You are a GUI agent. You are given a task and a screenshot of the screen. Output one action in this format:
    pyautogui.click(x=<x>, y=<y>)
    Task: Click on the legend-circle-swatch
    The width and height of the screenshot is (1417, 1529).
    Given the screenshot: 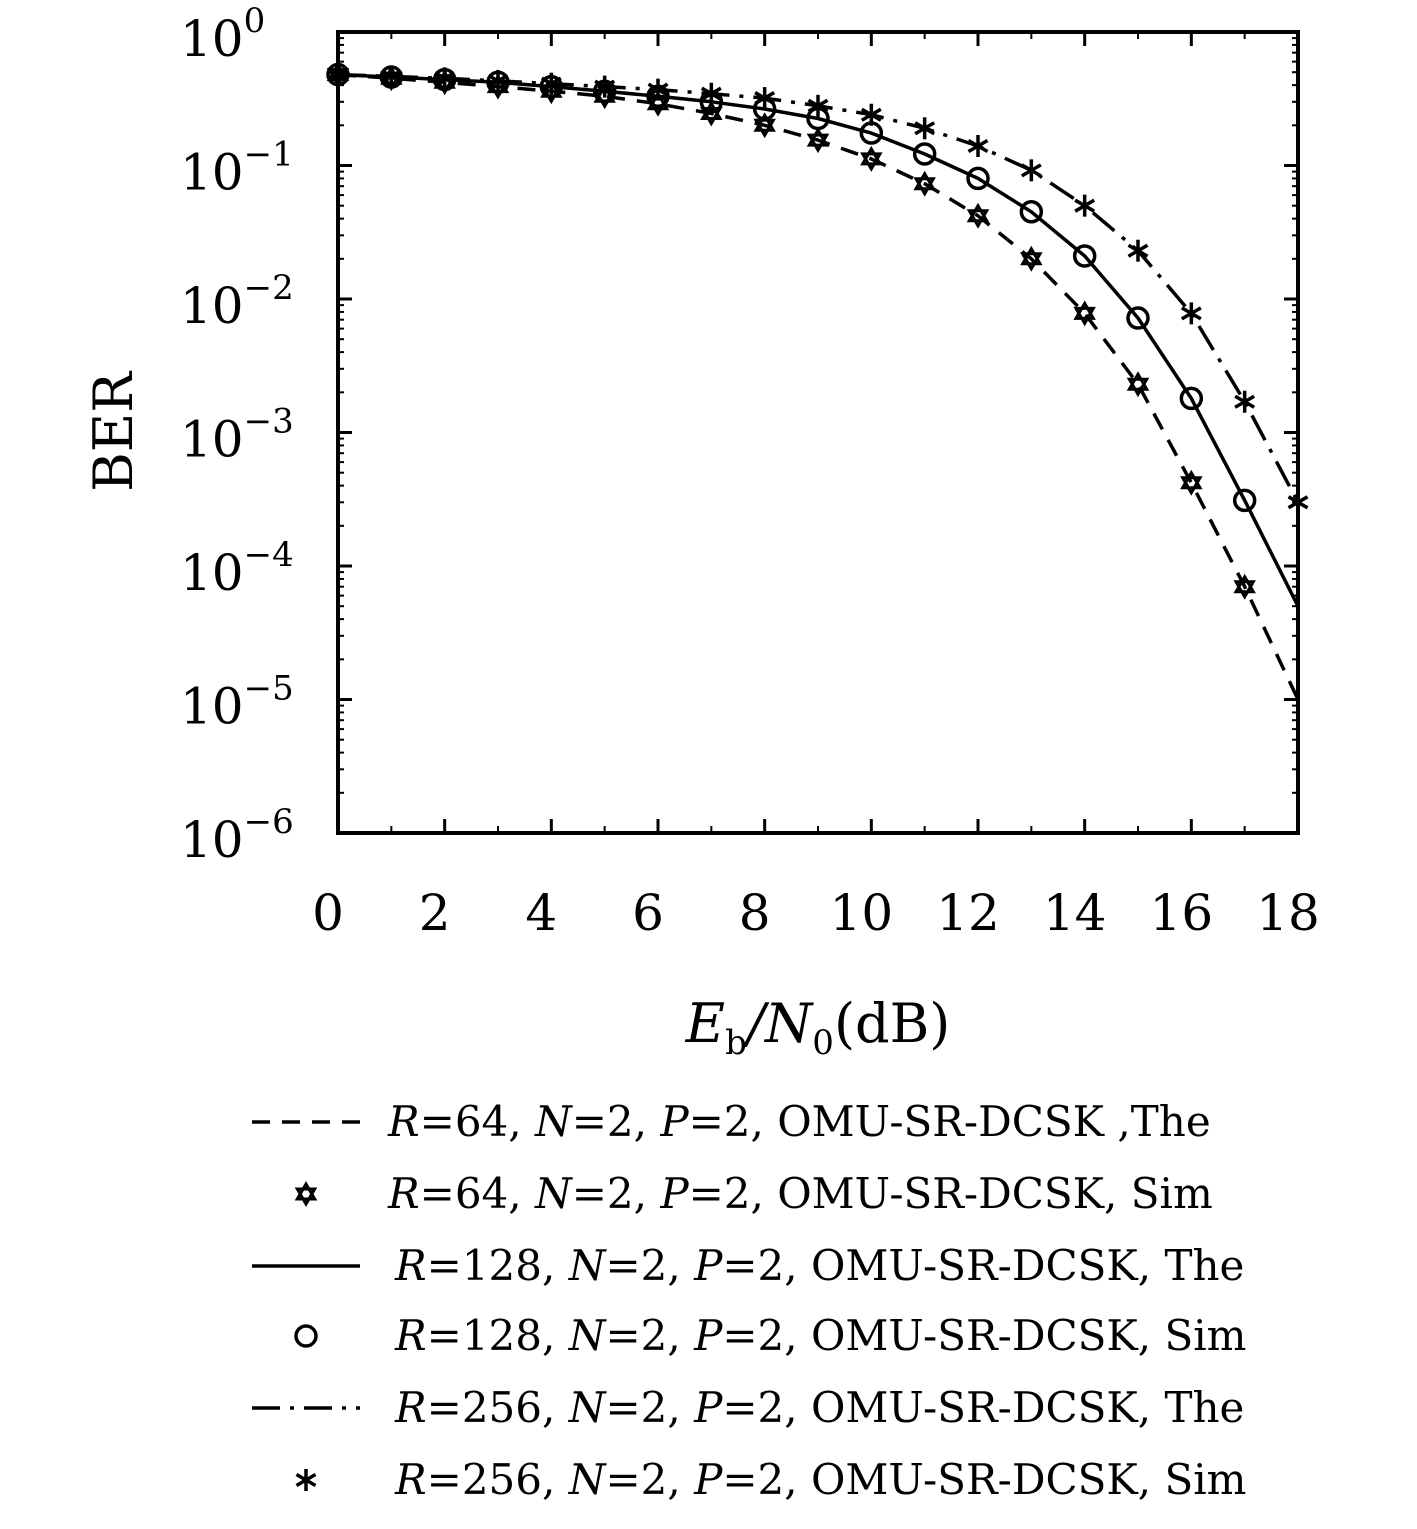 What is the action you would take?
    pyautogui.click(x=306, y=1336)
    